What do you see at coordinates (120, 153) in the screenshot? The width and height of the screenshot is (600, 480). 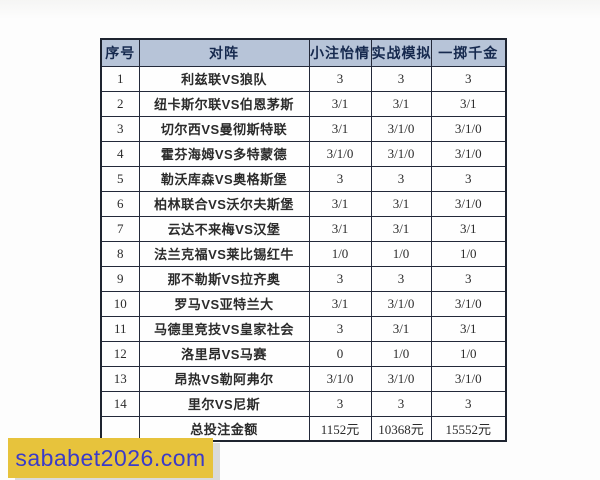 I see `row-number: 4` at bounding box center [120, 153].